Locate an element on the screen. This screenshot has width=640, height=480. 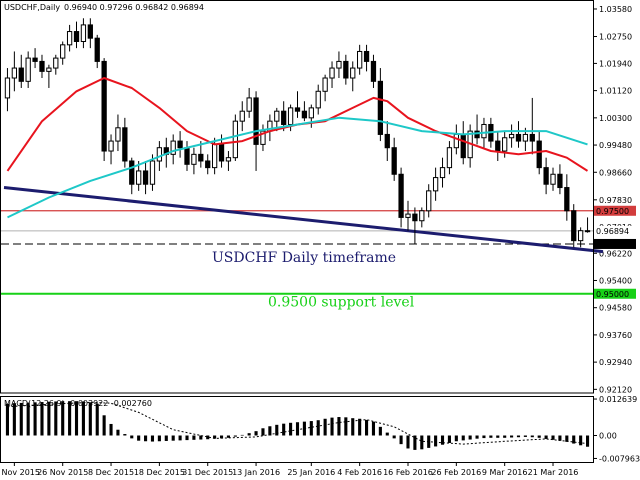
x-tick-label: 13 Jan 2016 is located at coordinates (256, 472).